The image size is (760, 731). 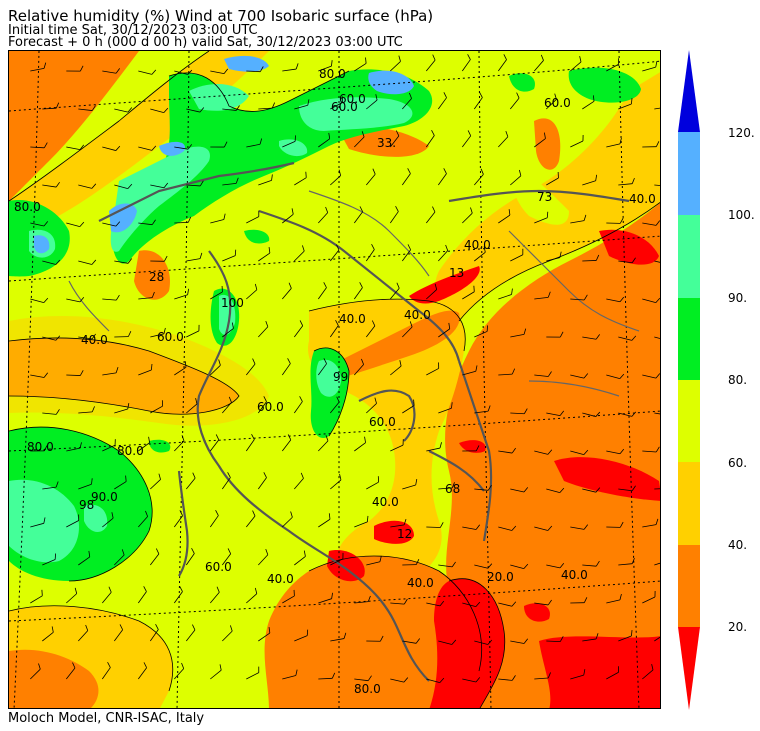 What do you see at coordinates (500, 577) in the screenshot?
I see `contour-label: 20.0` at bounding box center [500, 577].